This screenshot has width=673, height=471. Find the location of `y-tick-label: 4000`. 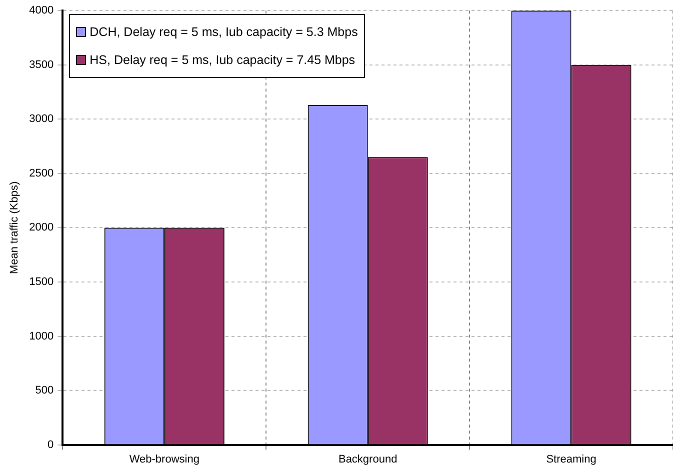

y-tick-label: 4000 is located at coordinates (41, 10).